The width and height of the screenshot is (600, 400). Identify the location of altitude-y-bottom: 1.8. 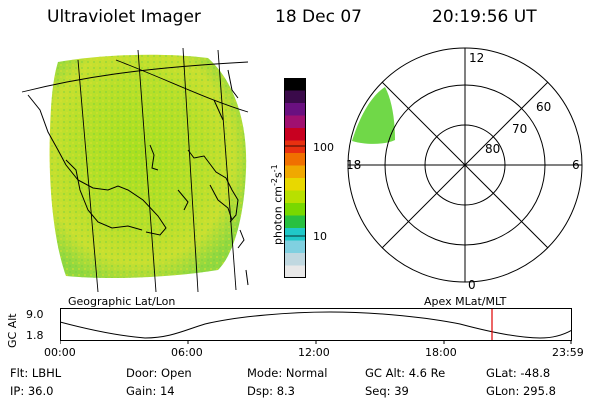
(35, 335).